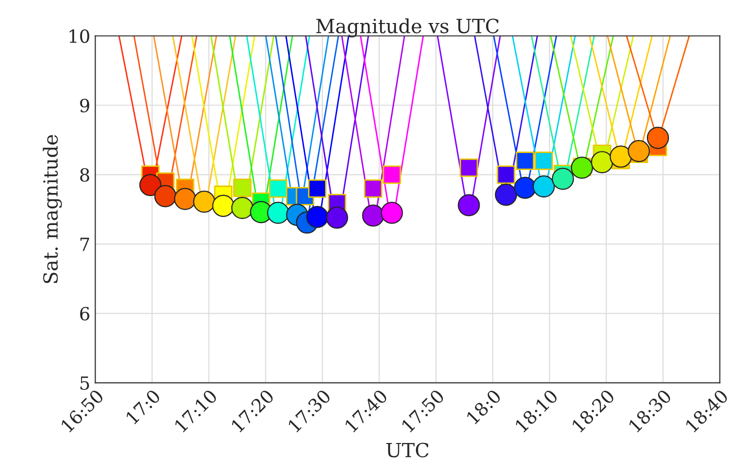  I want to click on y-tick-label: 6, so click(85, 313).